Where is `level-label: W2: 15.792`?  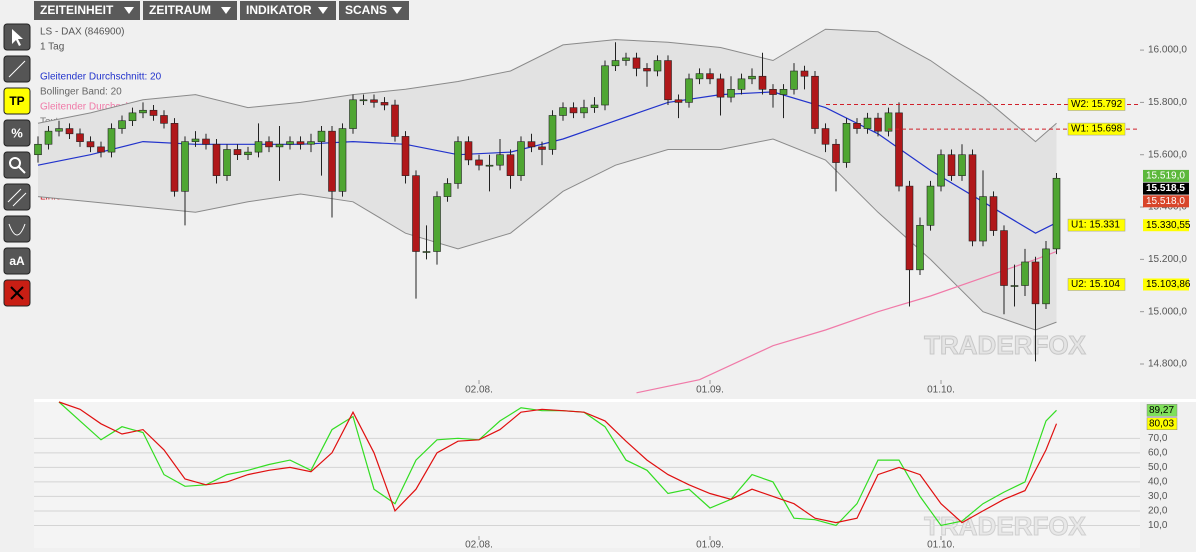
level-label: W2: 15.792 is located at coordinates (1097, 104).